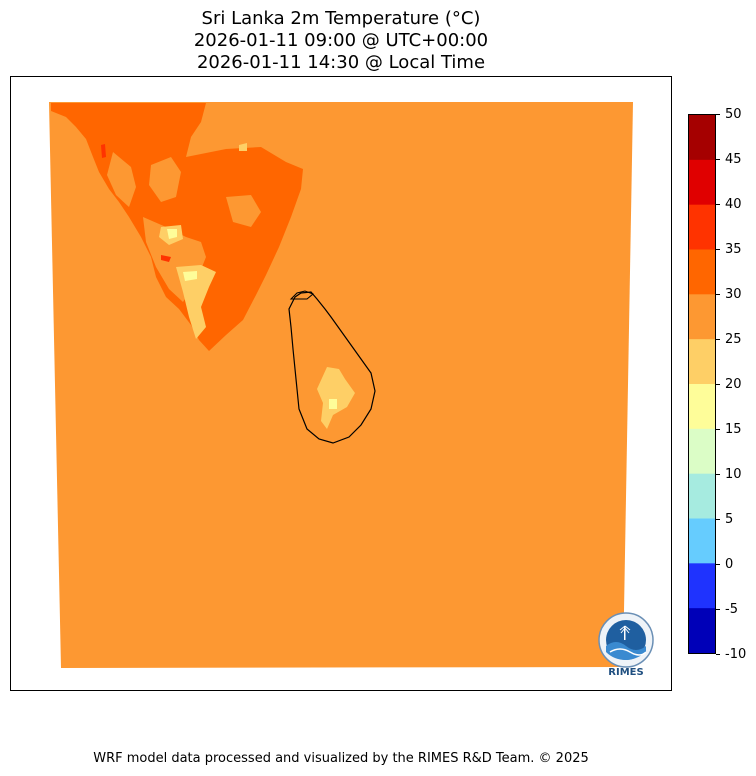  I want to click on colorbar-tick: 5, so click(724, 519).